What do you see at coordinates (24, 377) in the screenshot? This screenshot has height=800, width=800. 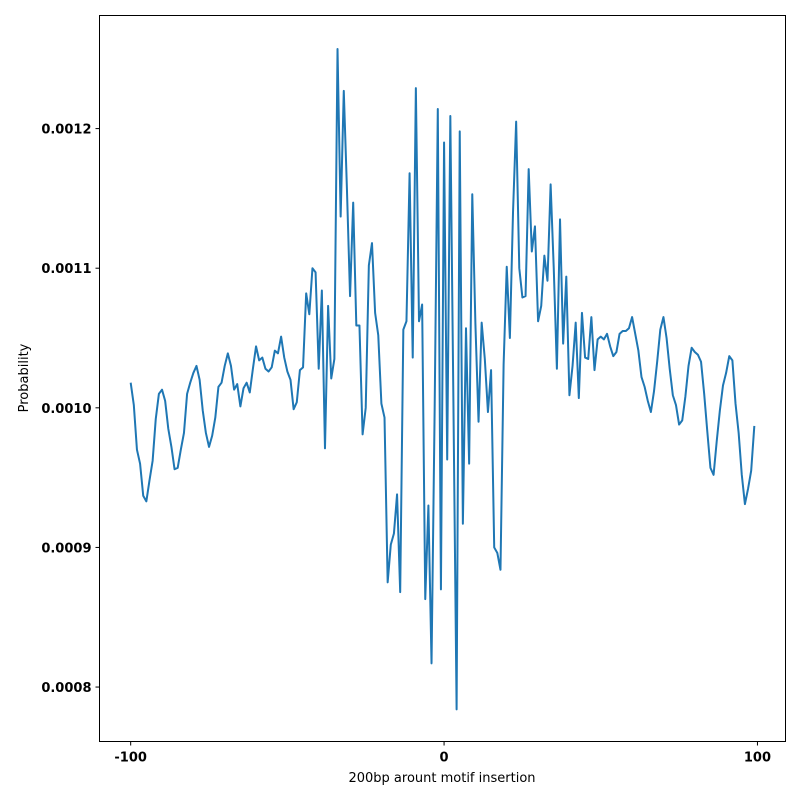 I see `y-axis-label: Probability` at bounding box center [24, 377].